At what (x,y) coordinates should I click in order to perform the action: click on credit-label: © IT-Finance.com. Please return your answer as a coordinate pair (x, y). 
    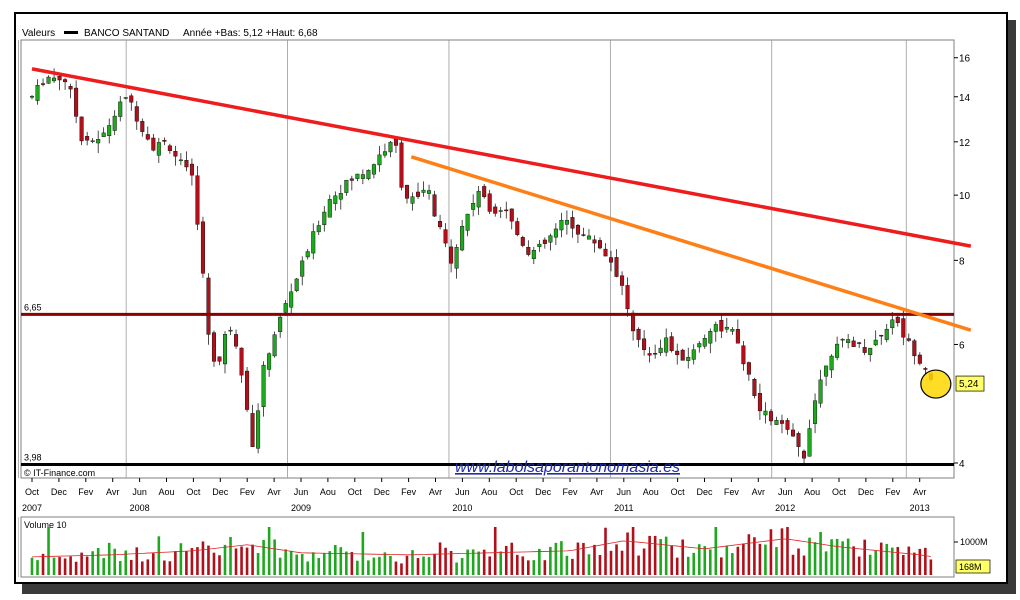
    Looking at the image, I should click on (59, 473).